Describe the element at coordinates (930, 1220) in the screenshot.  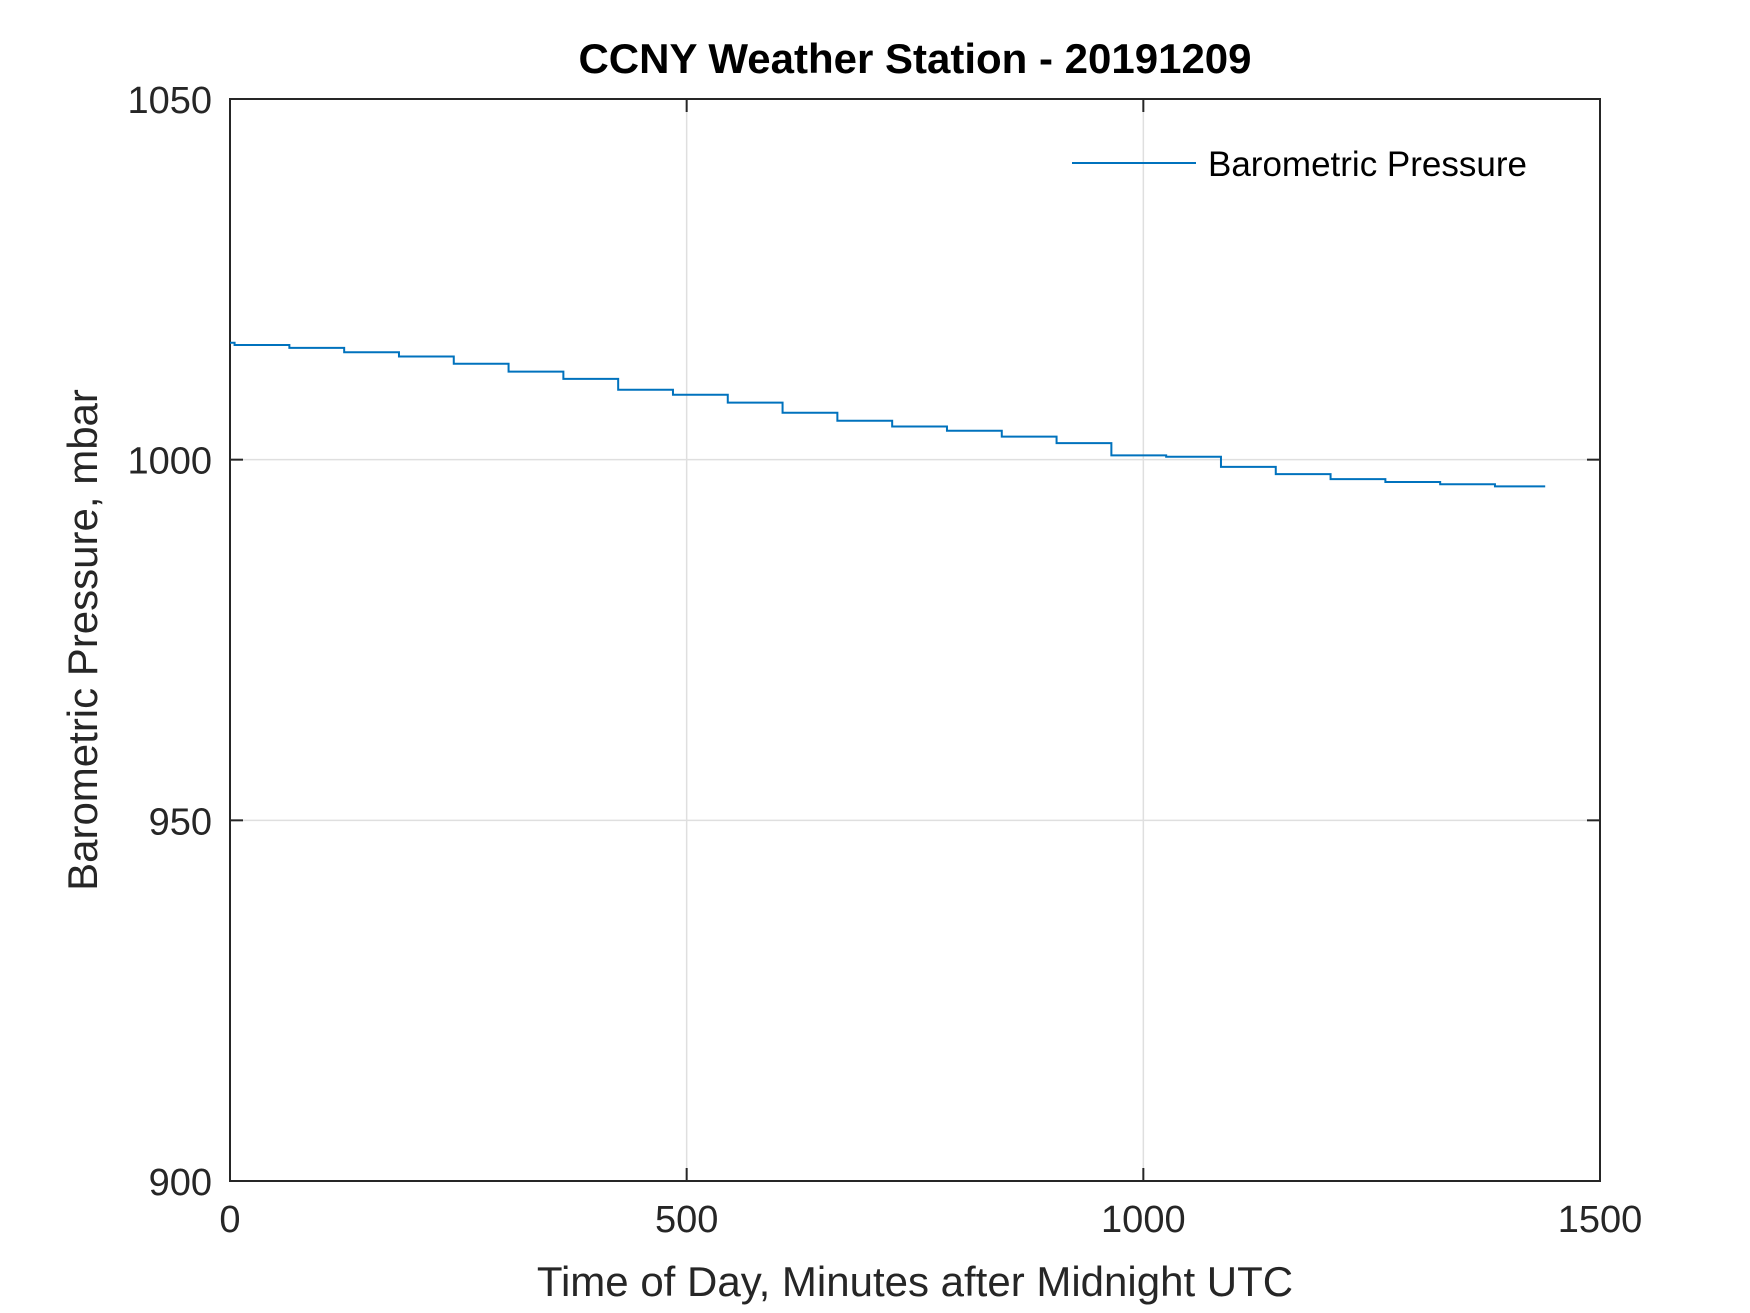
I see `x-tick-labels: 0 500 1000 1500` at that location.